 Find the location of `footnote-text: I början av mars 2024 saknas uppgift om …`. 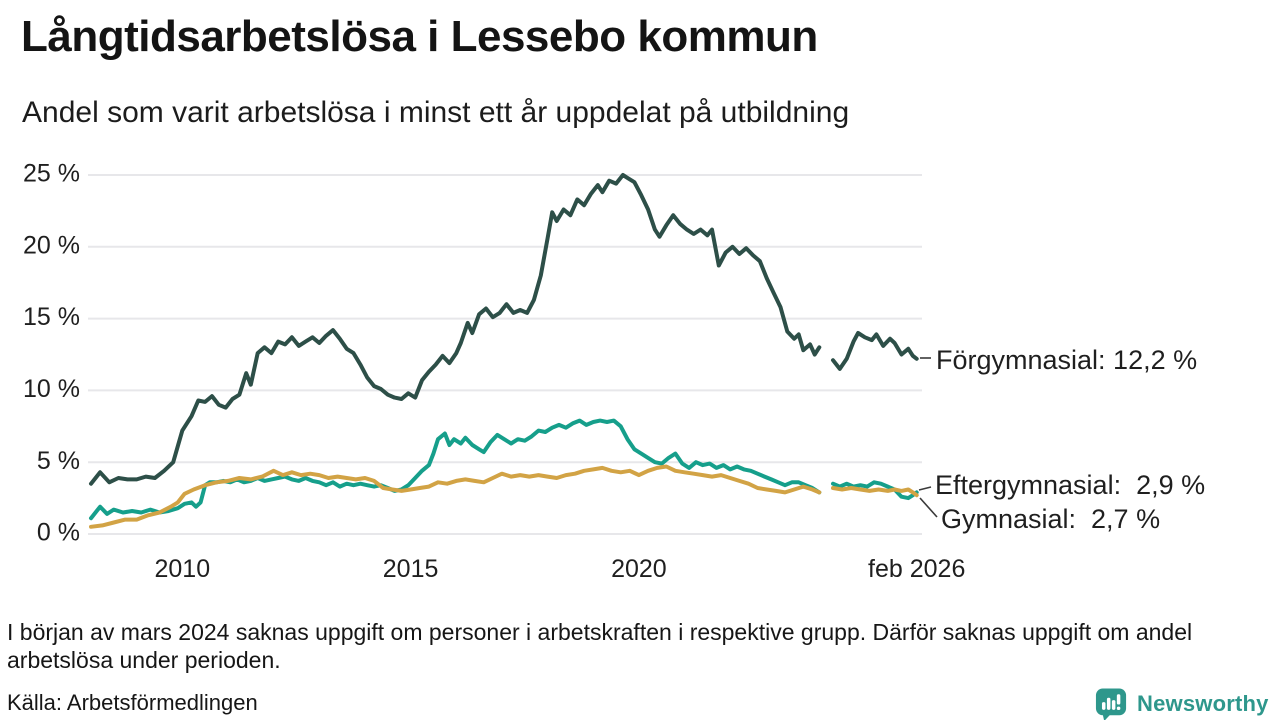

footnote-text: I början av mars 2024 saknas uppgift om … is located at coordinates (600, 646).